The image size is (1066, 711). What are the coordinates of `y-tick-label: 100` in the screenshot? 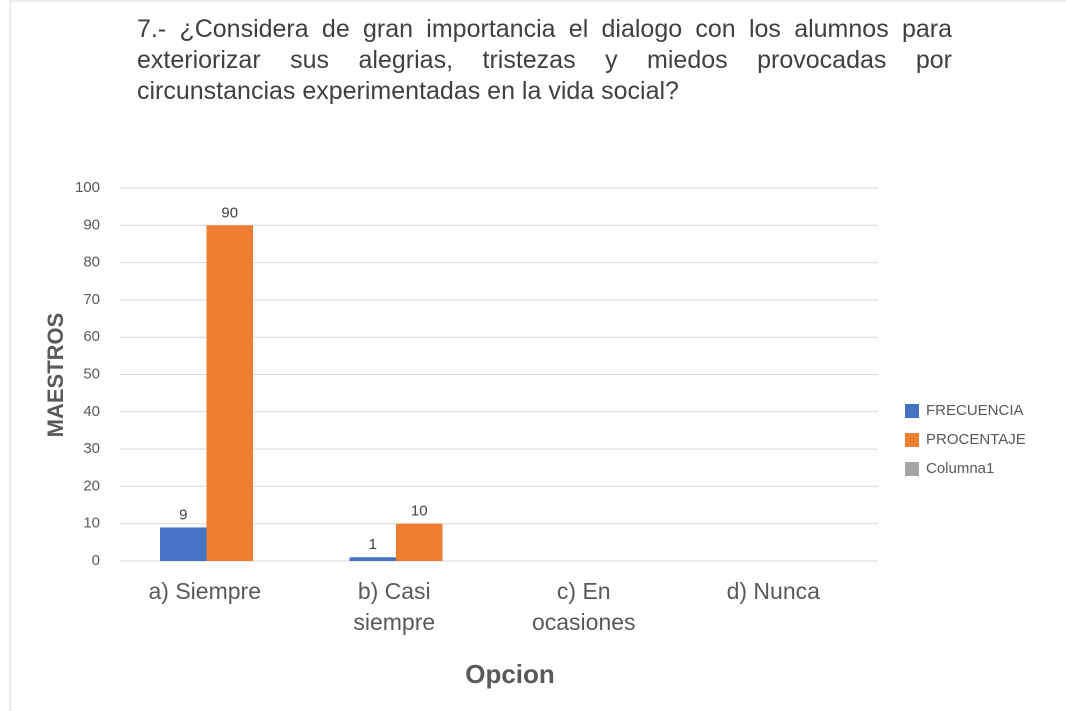 It's located at (87, 187).